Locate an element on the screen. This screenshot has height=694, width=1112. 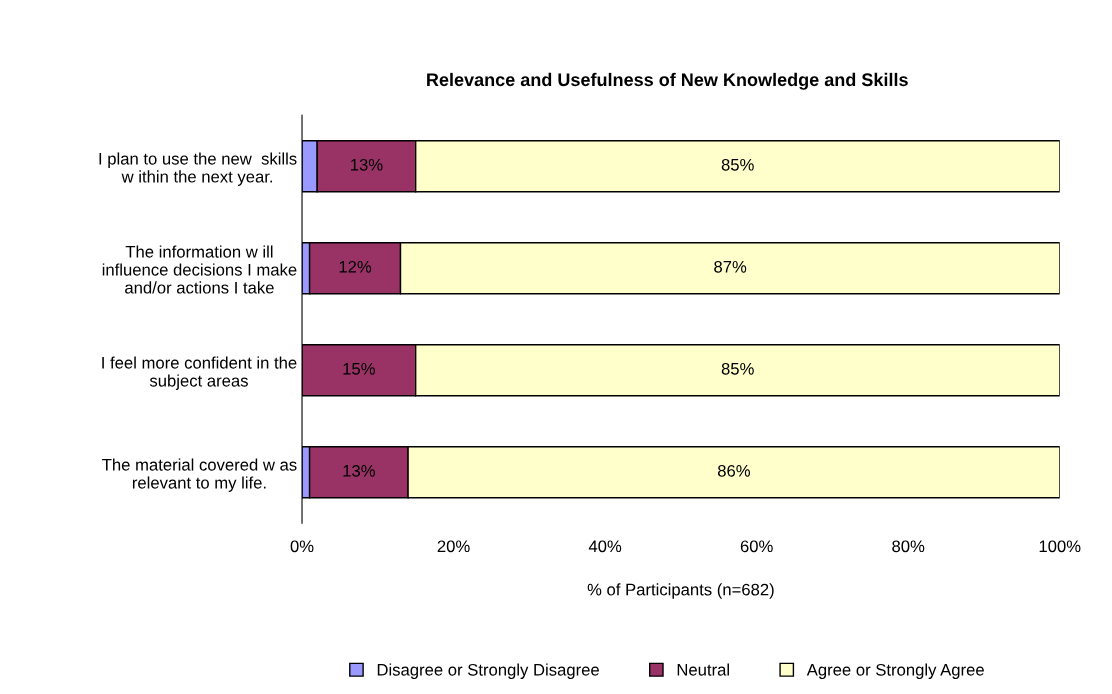
chart-title: Relevance and Usefulness of New Knowledge and Skills is located at coordinates (667, 81).